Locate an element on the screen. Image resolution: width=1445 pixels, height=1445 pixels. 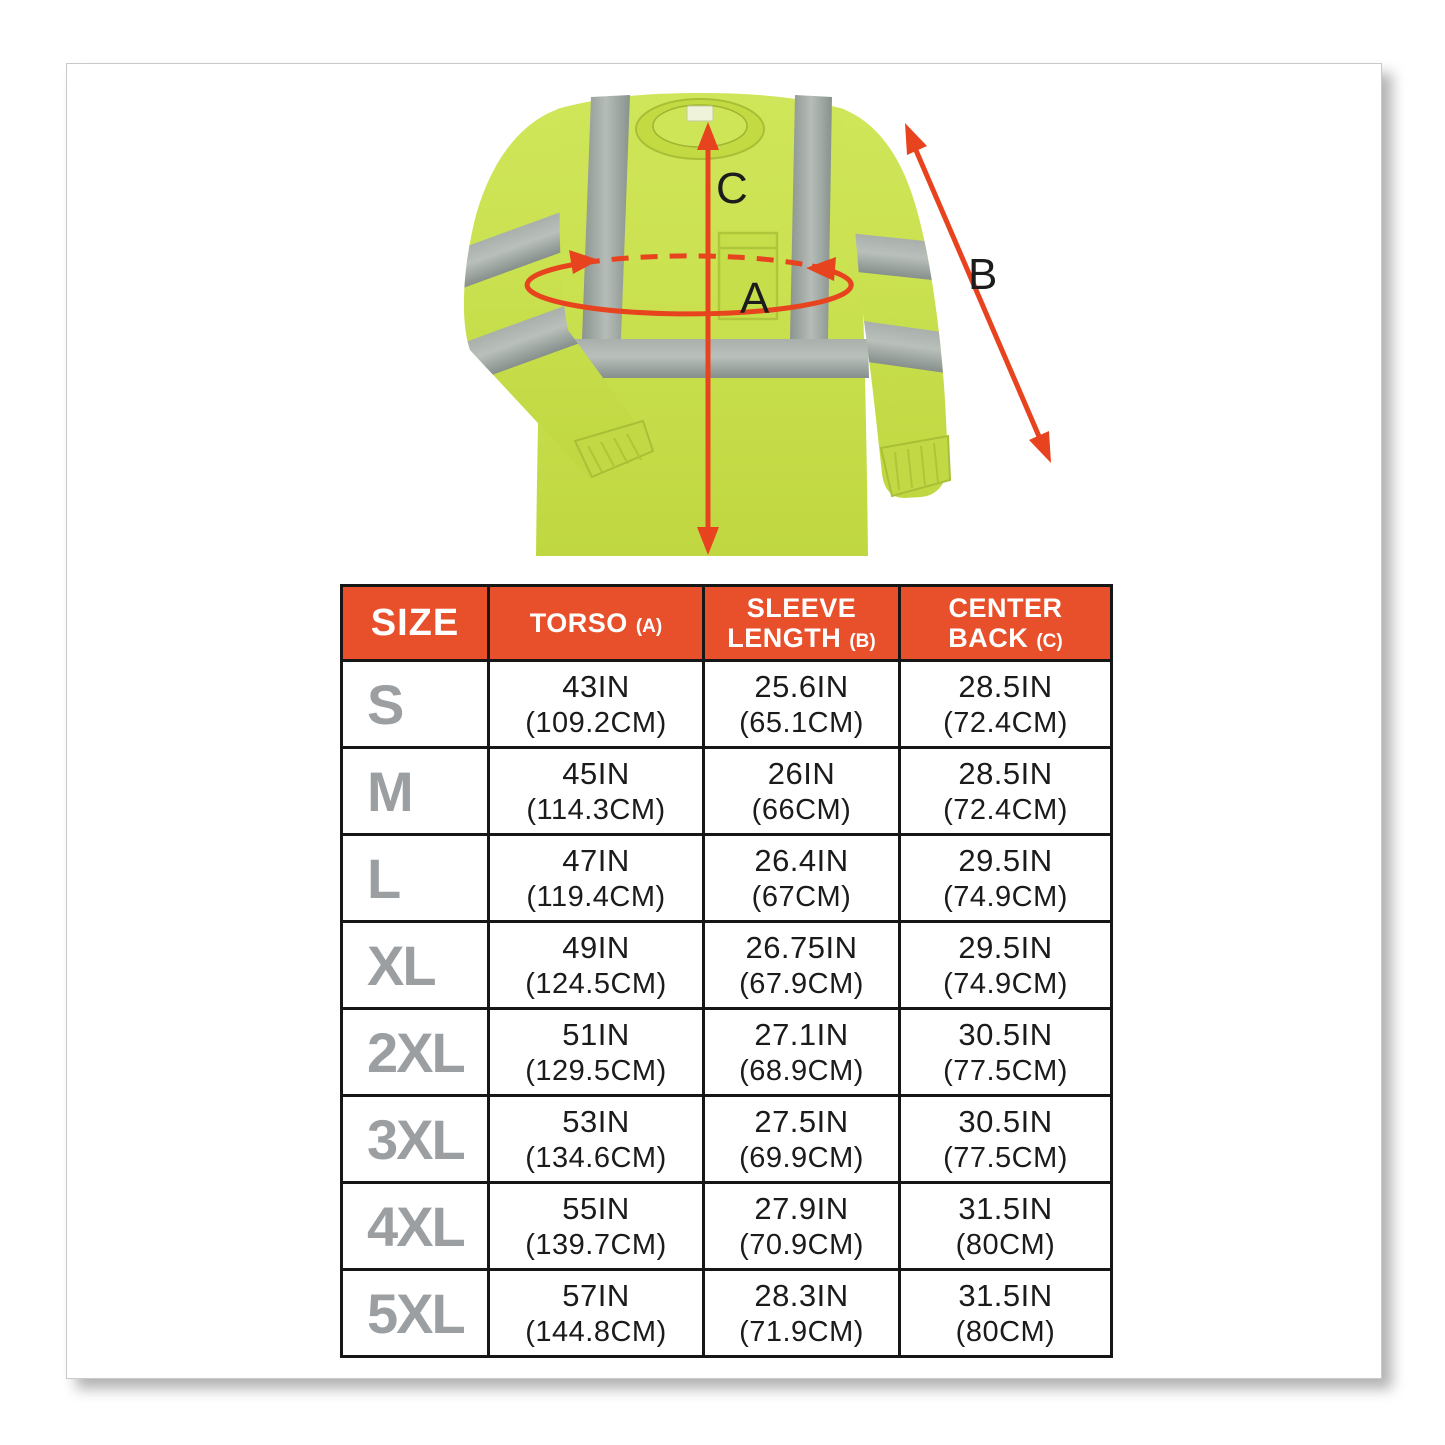
right-cuff is located at coordinates (915, 466).